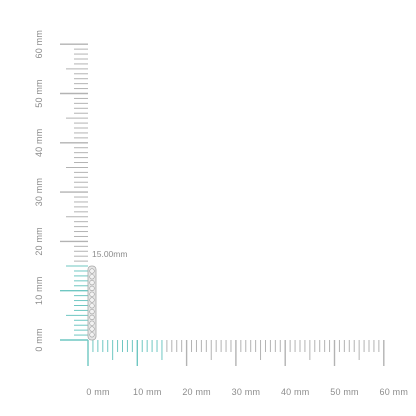 This screenshot has height=416, width=416. I want to click on y-tick-label: 0 mm, so click(39, 339).